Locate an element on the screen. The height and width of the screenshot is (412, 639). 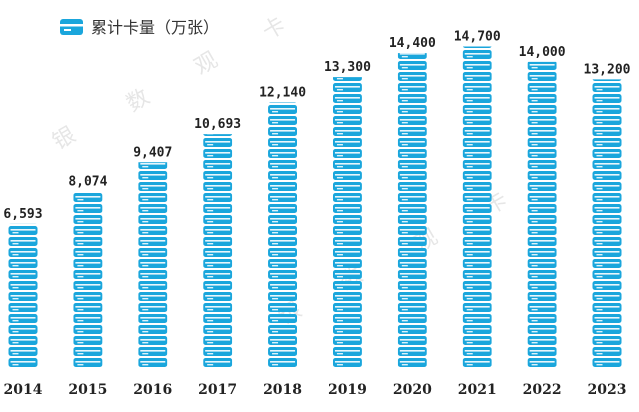
value-label-2015: 8,074 is located at coordinates (87, 181).